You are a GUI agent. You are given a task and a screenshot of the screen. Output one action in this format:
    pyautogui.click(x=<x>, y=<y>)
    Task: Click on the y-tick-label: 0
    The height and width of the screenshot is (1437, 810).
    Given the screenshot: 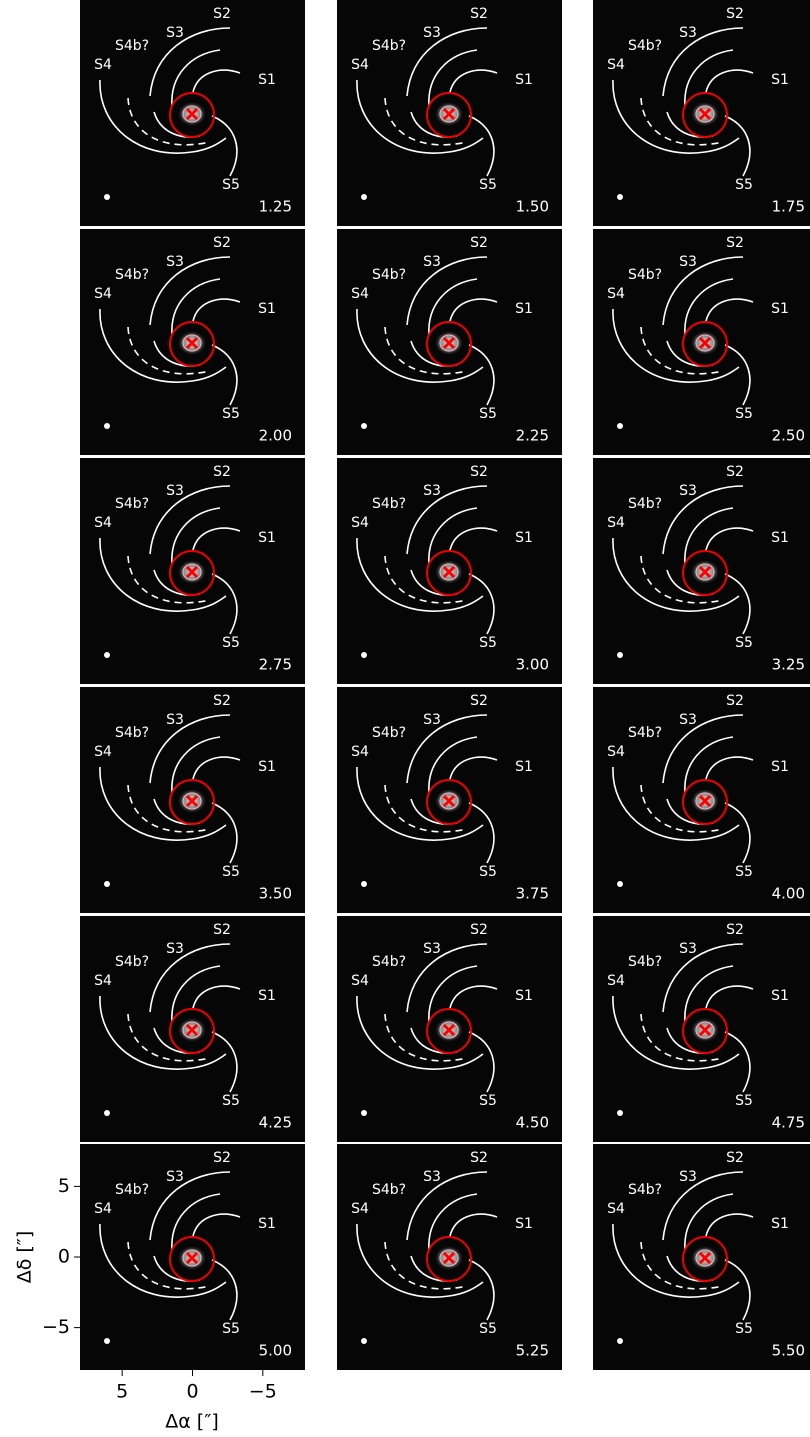 What is the action you would take?
    pyautogui.click(x=64, y=1257)
    